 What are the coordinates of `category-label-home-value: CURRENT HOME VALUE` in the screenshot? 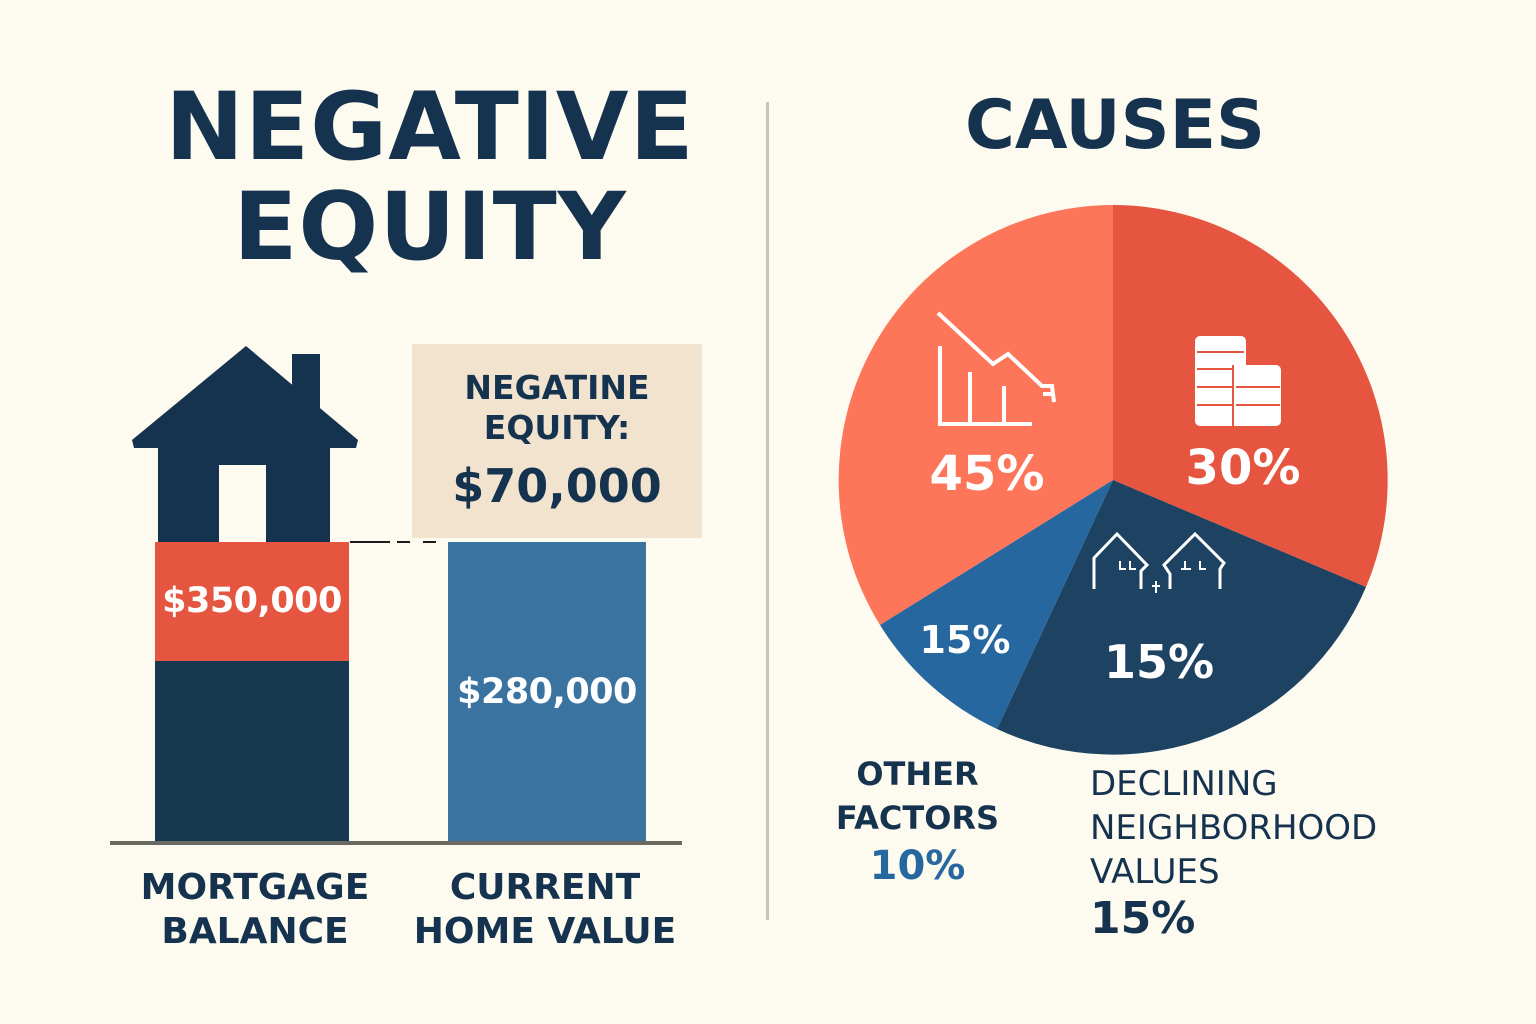 It's located at (545, 910).